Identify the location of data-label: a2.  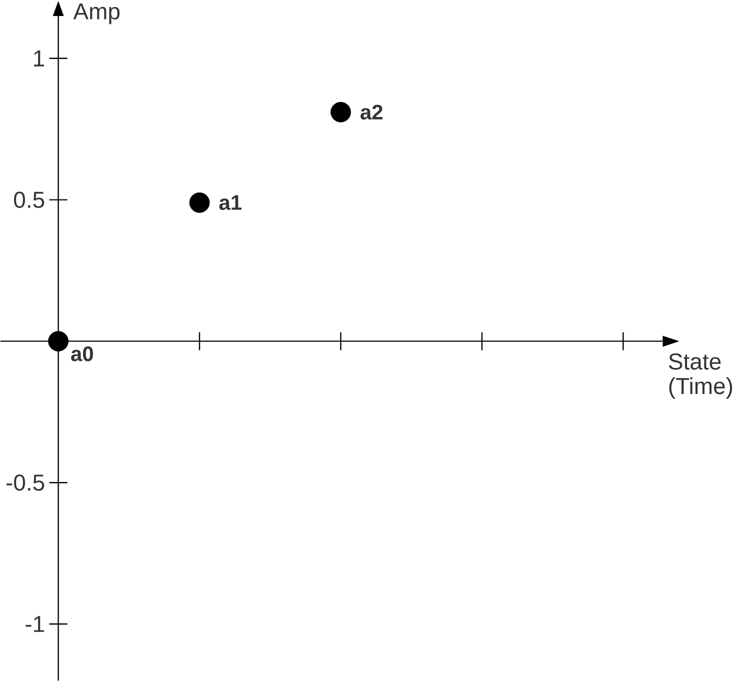
(371, 112).